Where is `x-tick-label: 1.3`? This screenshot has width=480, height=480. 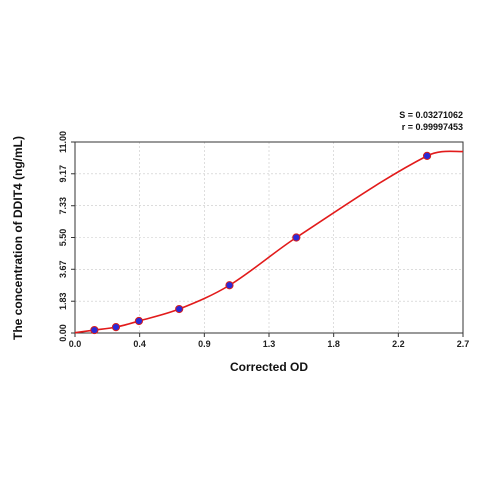
x-tick-label: 1.3 is located at coordinates (269, 344).